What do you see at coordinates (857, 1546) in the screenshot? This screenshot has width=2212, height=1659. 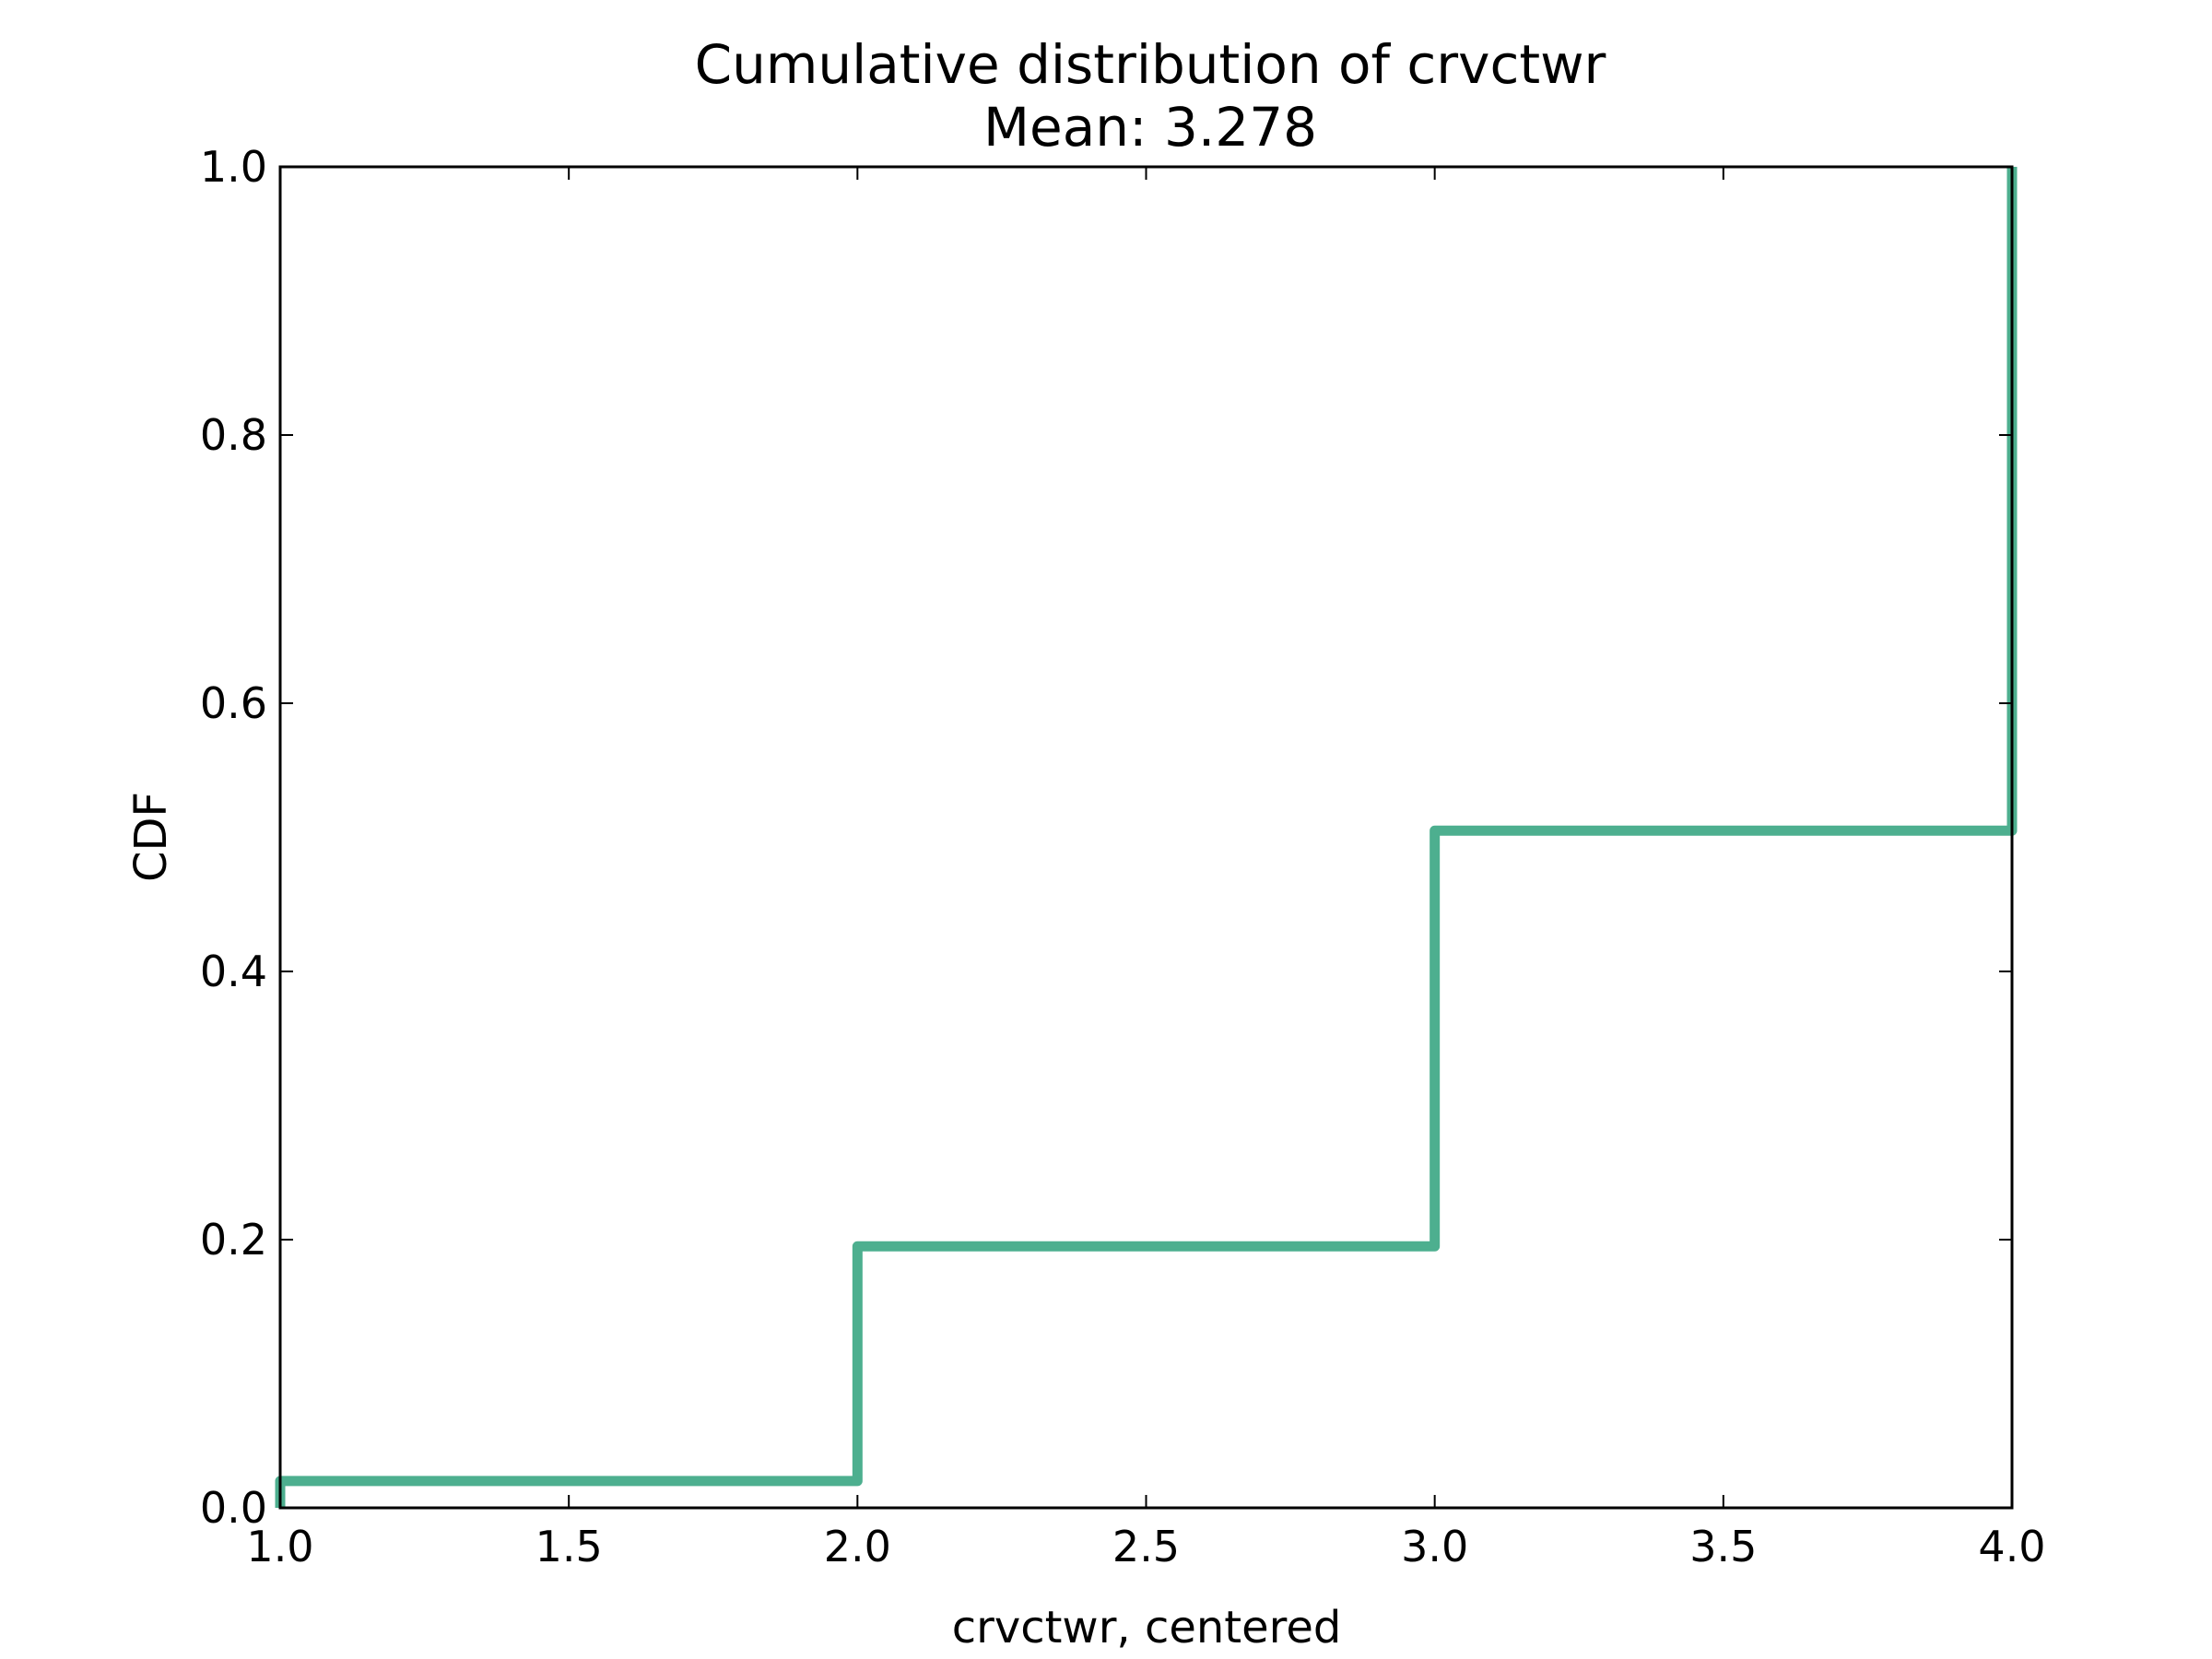 I see `x-tick-label: 2.0` at bounding box center [857, 1546].